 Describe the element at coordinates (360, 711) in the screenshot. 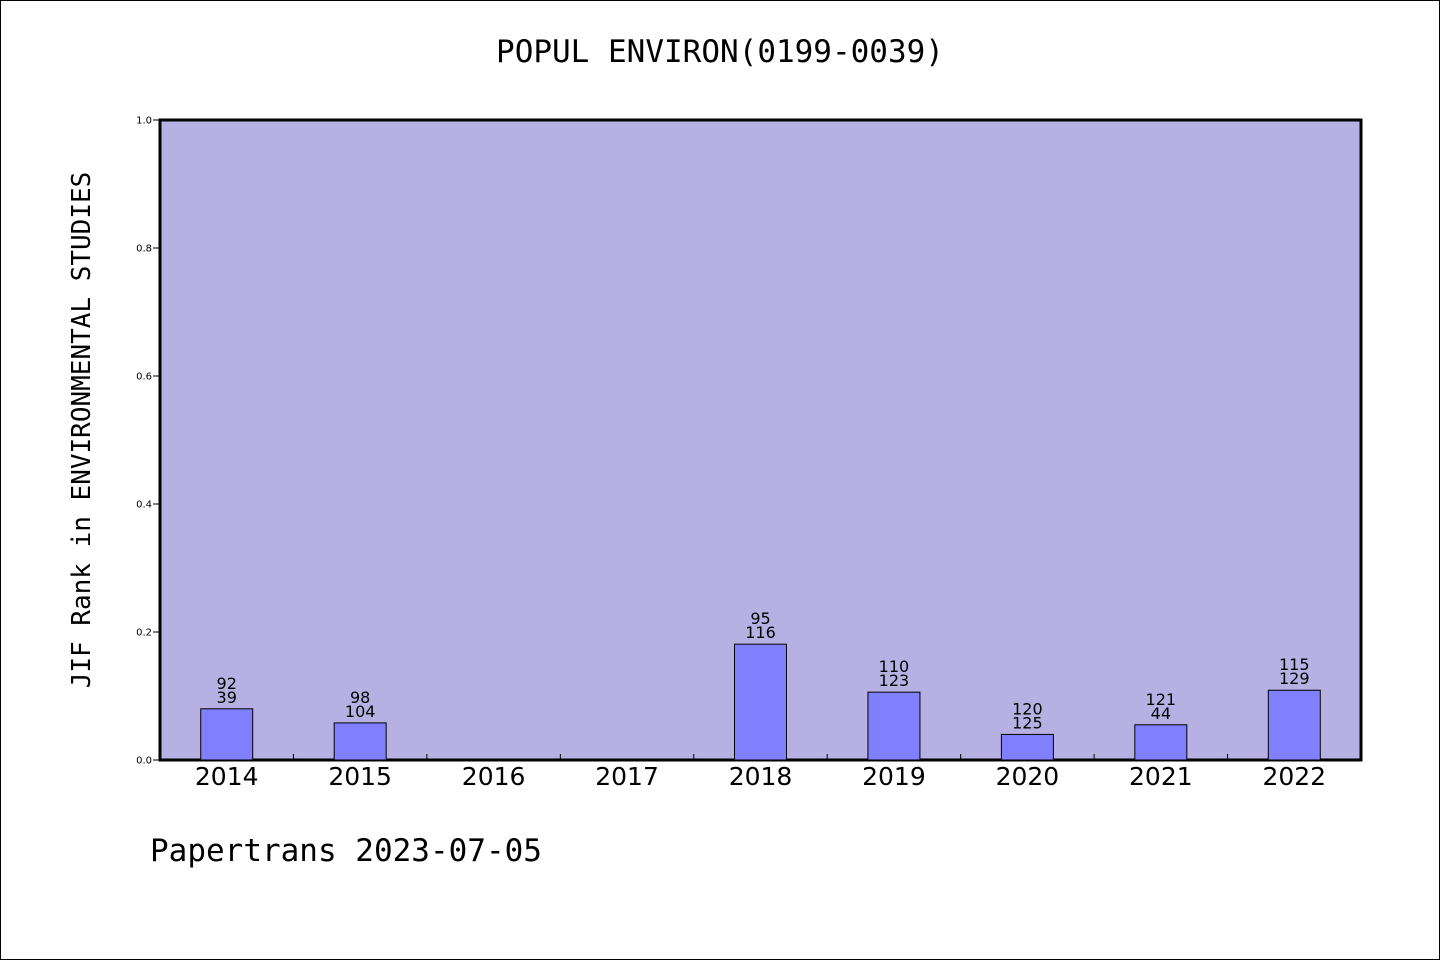

I see `bar-label-bottom: 104` at that location.